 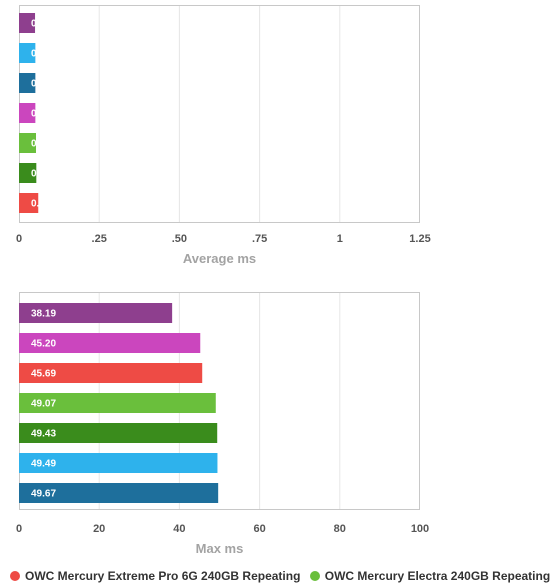 What do you see at coordinates (43, 344) in the screenshot?
I see `bar-value-label: 45.20` at bounding box center [43, 344].